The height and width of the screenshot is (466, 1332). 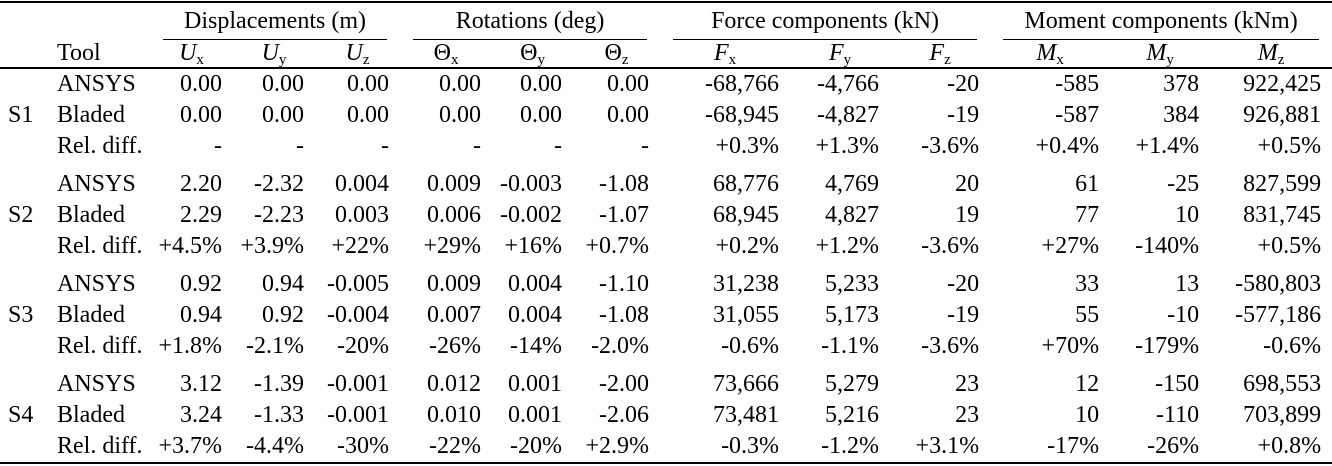 What do you see at coordinates (1177, 384) in the screenshot?
I see `value-cell: -150` at bounding box center [1177, 384].